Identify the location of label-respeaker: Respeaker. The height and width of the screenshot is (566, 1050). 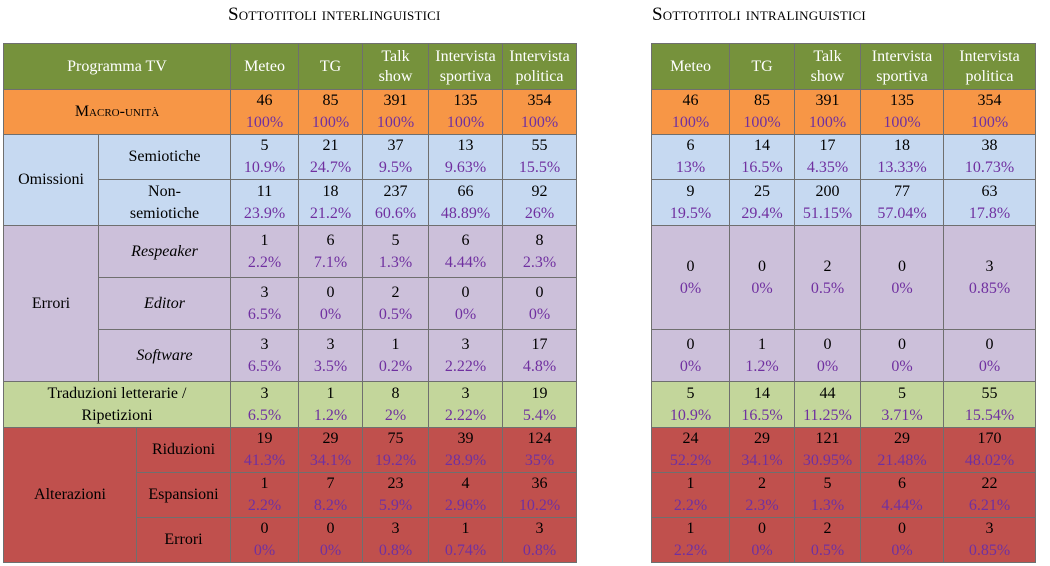
(164, 251).